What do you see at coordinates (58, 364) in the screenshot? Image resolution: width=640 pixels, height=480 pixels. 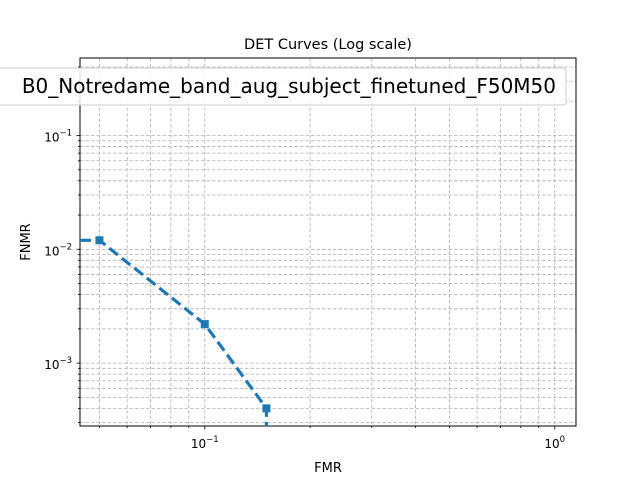 I see `y-tick-label: 10⁻³` at bounding box center [58, 364].